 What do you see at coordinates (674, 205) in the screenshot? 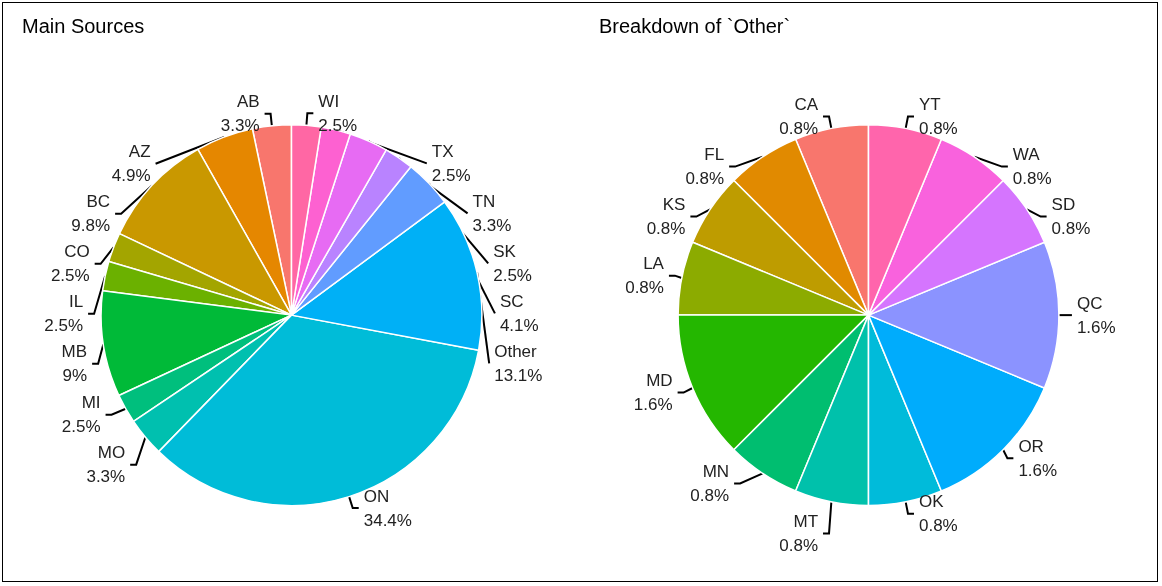
I see `slice-label: KS` at bounding box center [674, 205].